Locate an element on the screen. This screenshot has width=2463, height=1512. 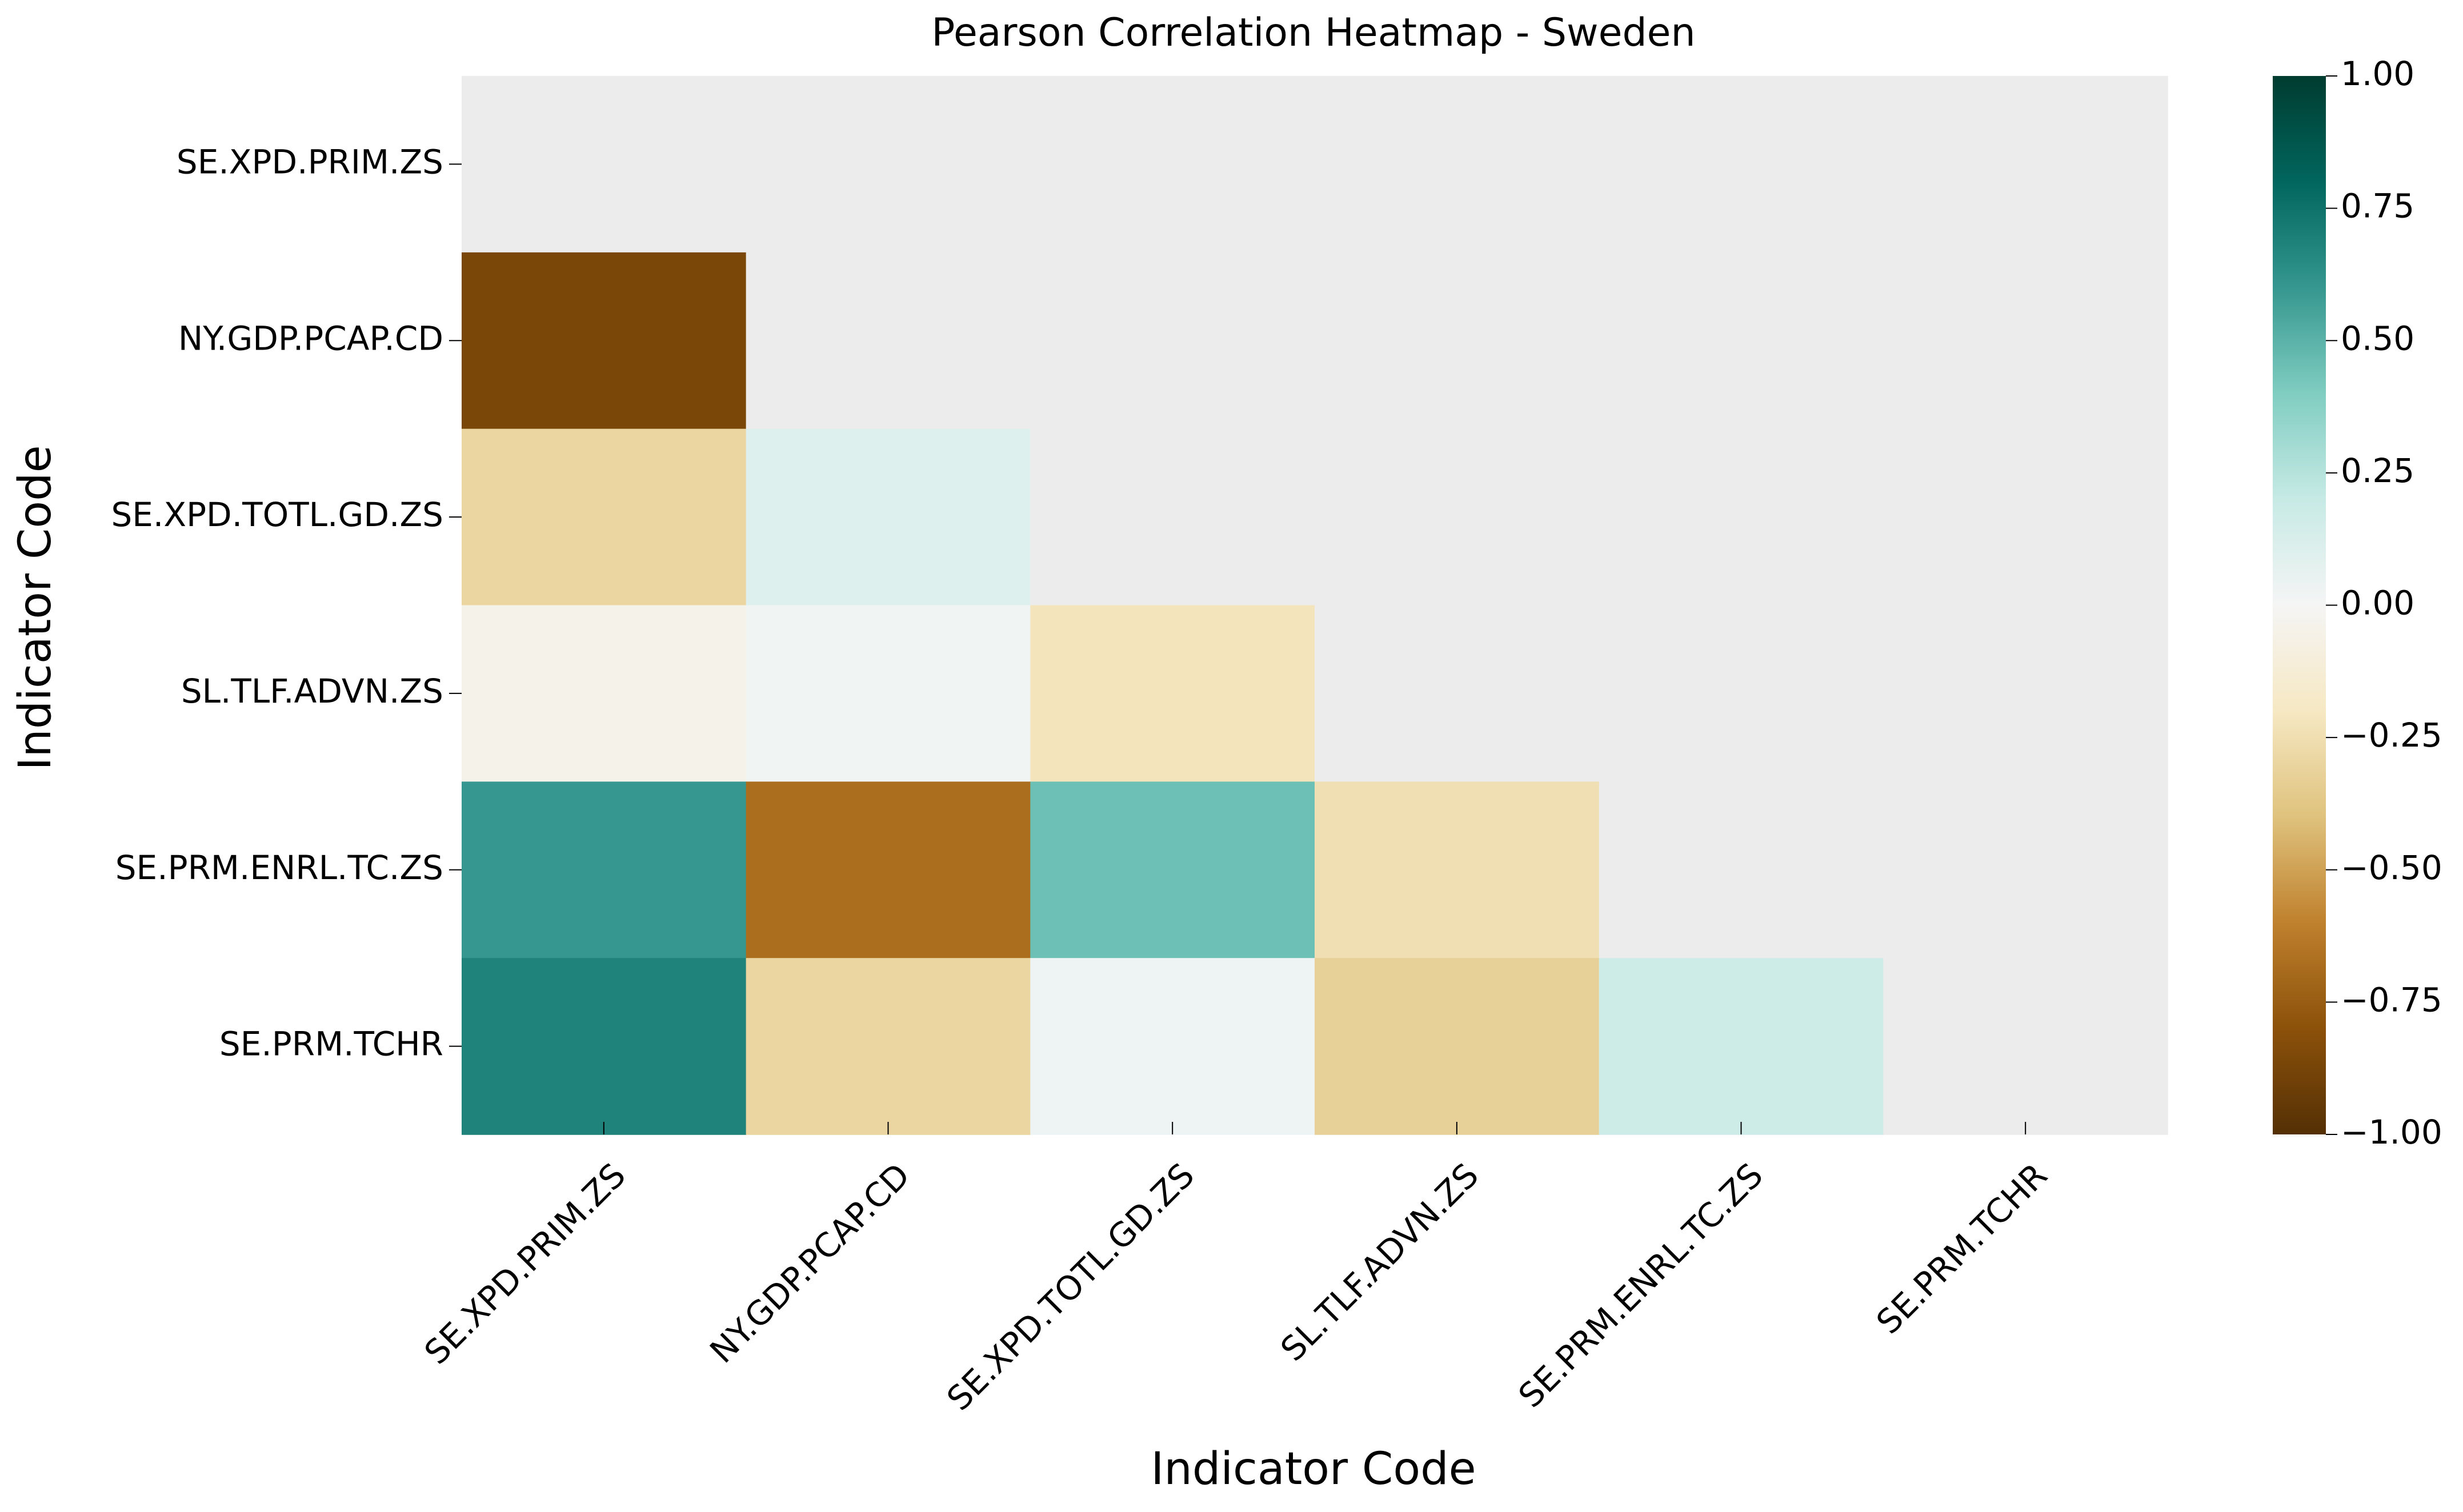
x-axis-label: Indicator Code is located at coordinates (1314, 1469).